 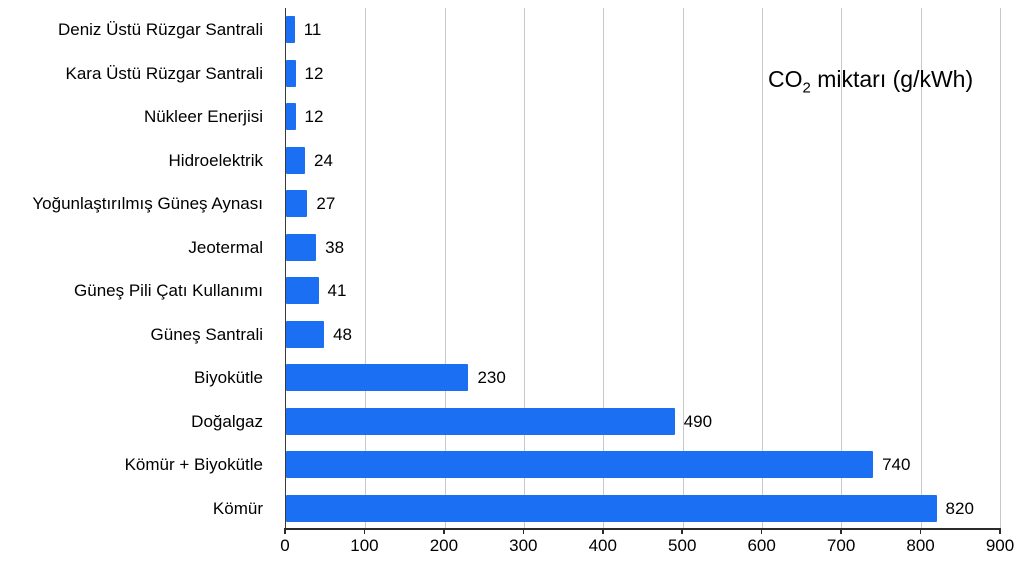 I want to click on x-tick-label: 400, so click(x=602, y=545).